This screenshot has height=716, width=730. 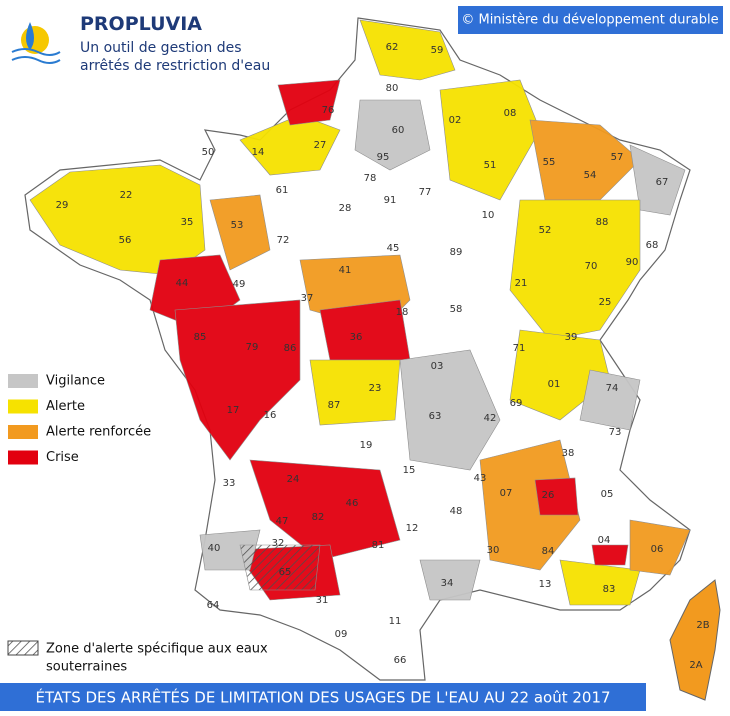 I want to click on department-label: 50, so click(x=208, y=152).